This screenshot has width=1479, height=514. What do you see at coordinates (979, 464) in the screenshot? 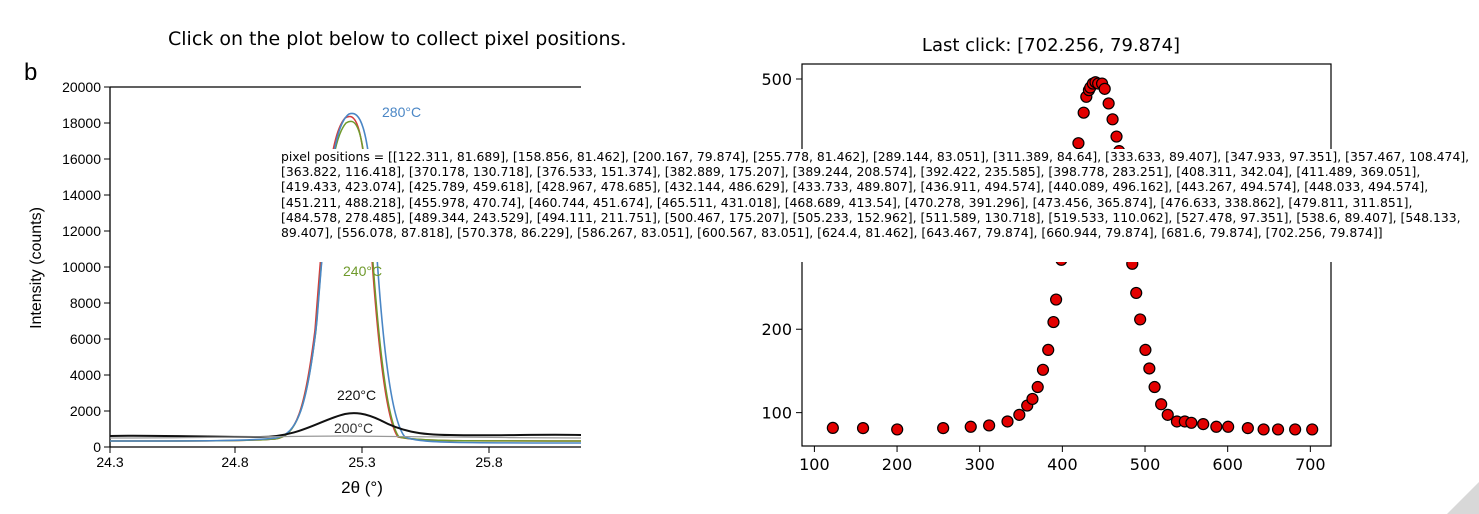
I see `right-x-tick-label: 300` at bounding box center [979, 464].